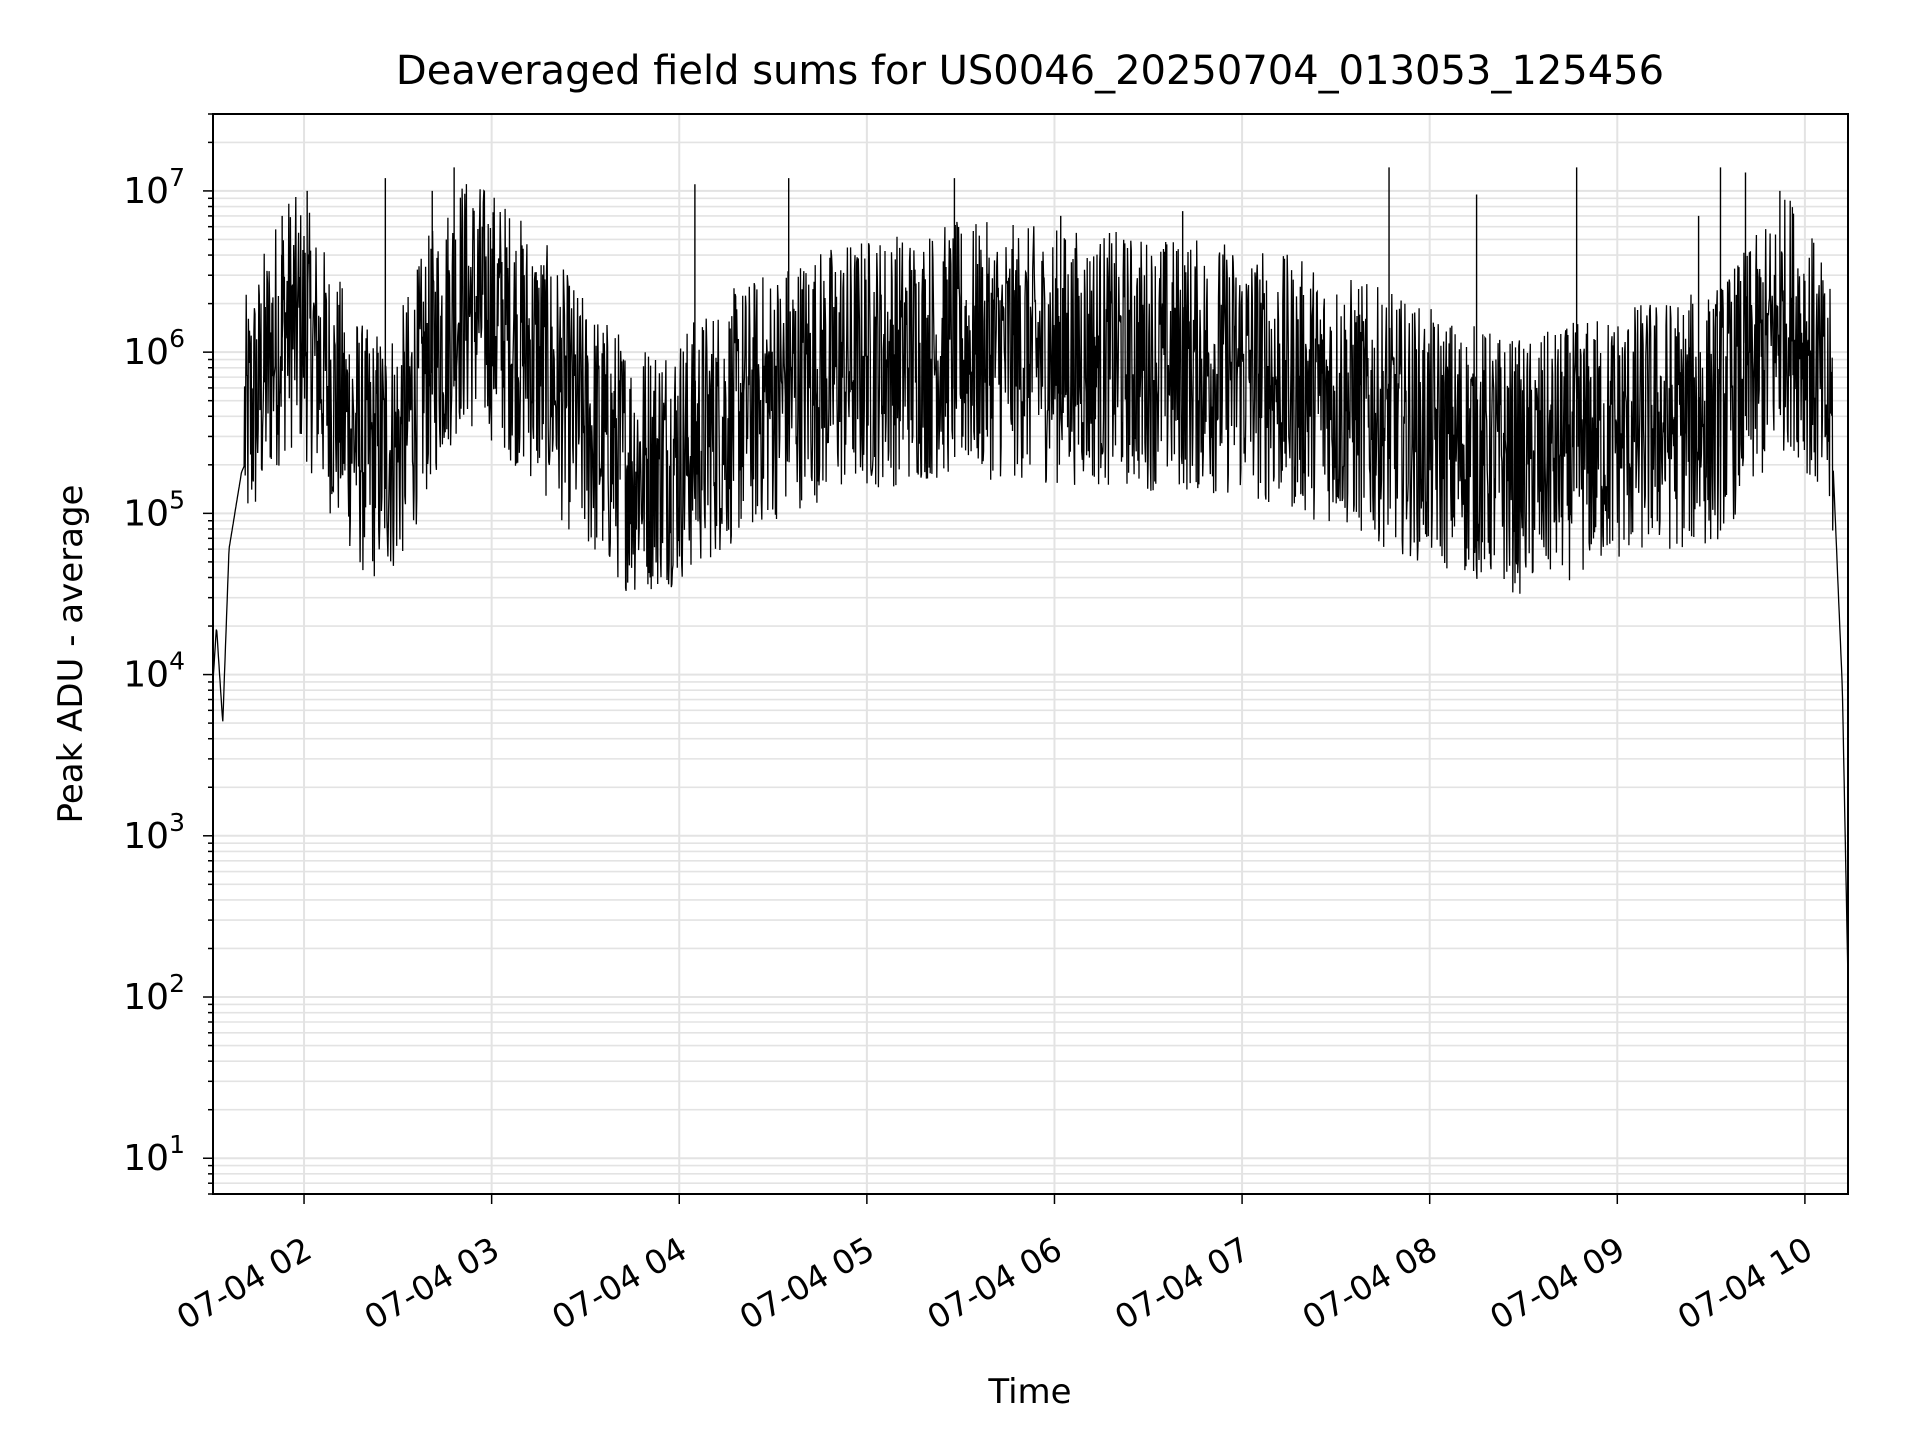 The image size is (1920, 1440). What do you see at coordinates (154, 348) in the screenshot?
I see `y-tick-label: 10⁶` at bounding box center [154, 348].